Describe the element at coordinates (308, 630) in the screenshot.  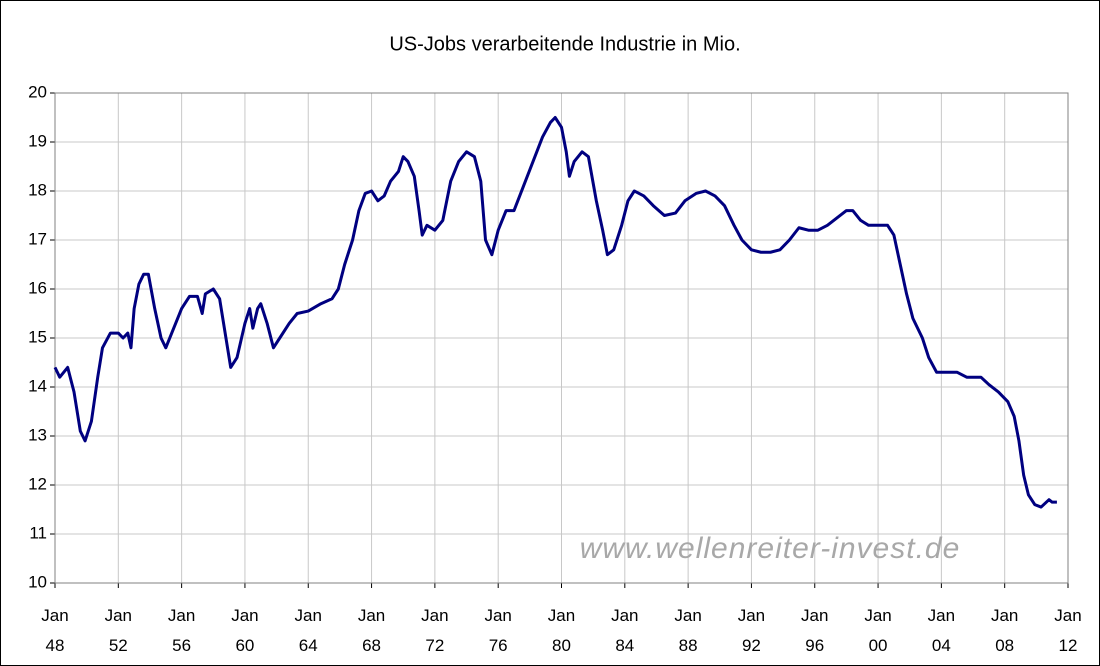
I see `x-tick-label: Jan 64` at that location.